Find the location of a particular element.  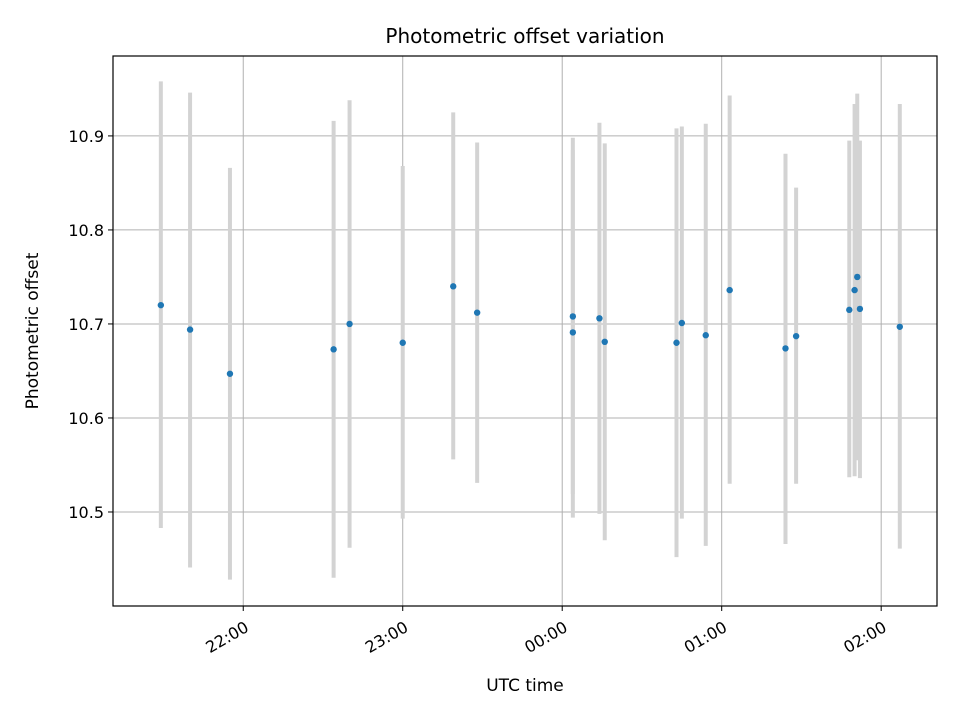

chart-title: Photometric offset variation is located at coordinates (524, 36).